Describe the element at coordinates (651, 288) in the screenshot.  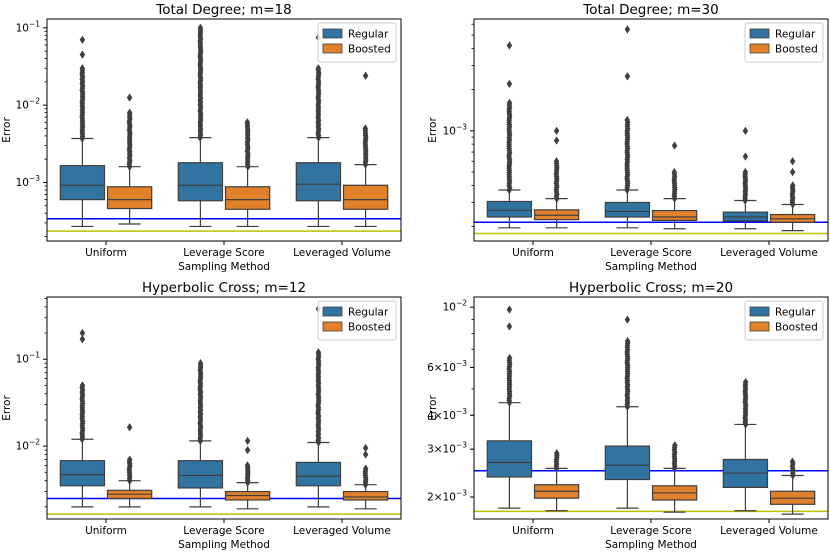
I see `chart-title: Hyperbolic Cross; m=20` at that location.